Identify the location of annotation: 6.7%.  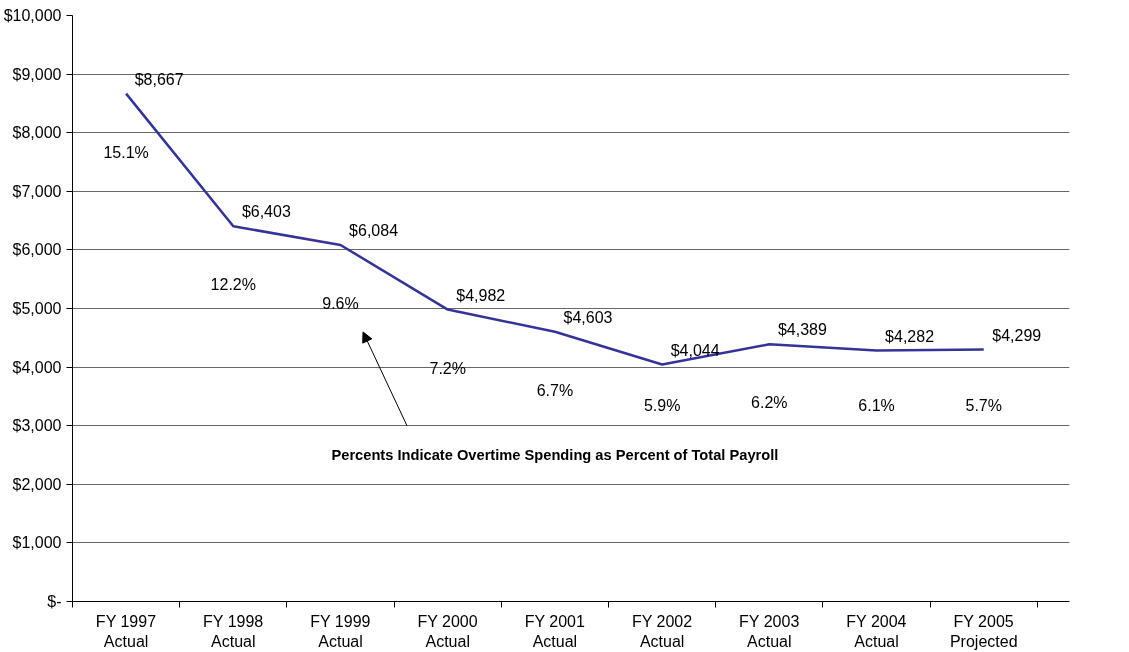
(555, 390).